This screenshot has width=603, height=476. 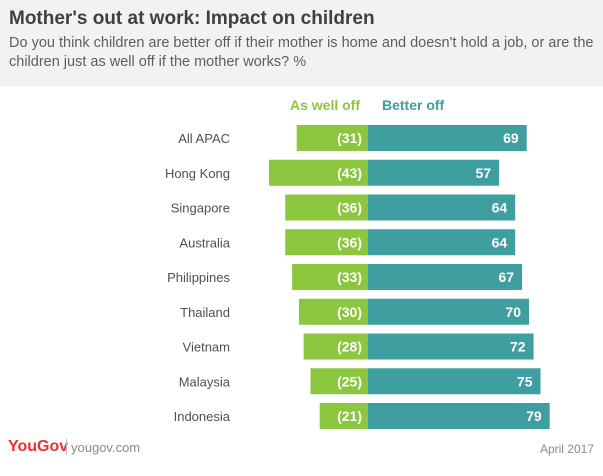 What do you see at coordinates (205, 381) in the screenshot?
I see `category-label-malaysia: Malaysia` at bounding box center [205, 381].